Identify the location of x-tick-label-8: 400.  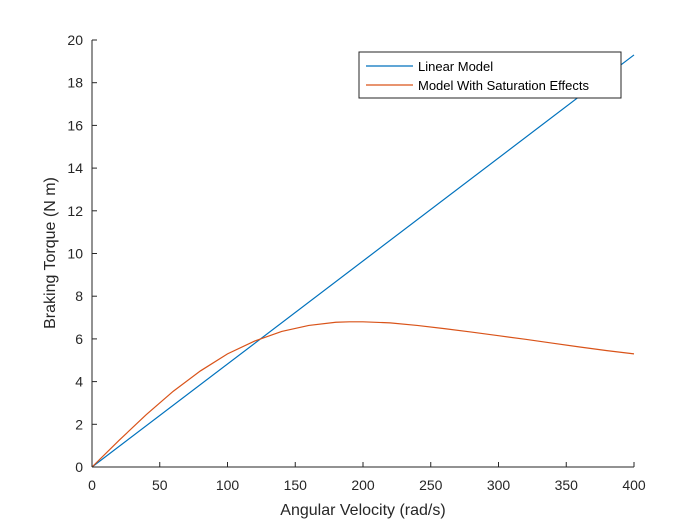
(634, 485).